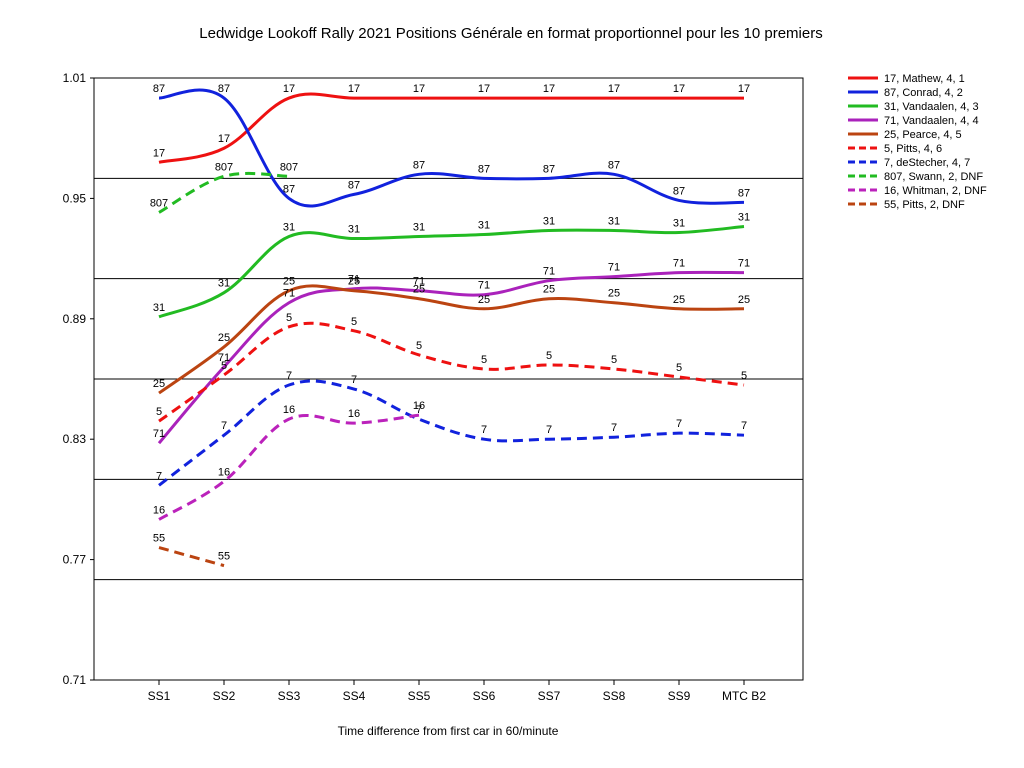 The height and width of the screenshot is (768, 1024). Describe the element at coordinates (419, 696) in the screenshot. I see `x-tick-label: SS5` at that location.